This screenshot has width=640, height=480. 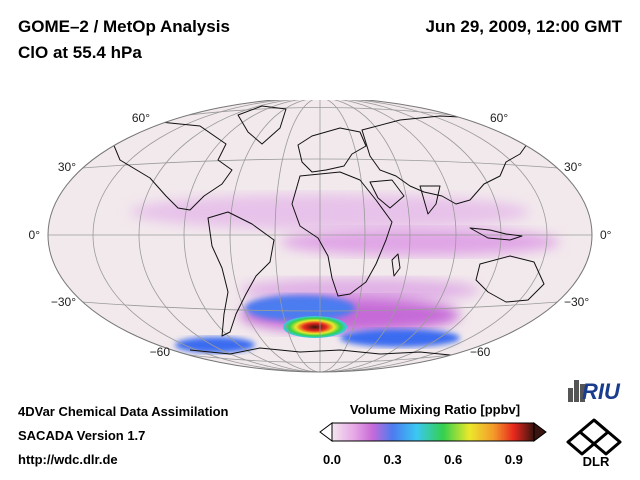 What do you see at coordinates (435, 409) in the screenshot?
I see `colorbar-title: Volume Mixing Ratio [ppbv]` at bounding box center [435, 409].